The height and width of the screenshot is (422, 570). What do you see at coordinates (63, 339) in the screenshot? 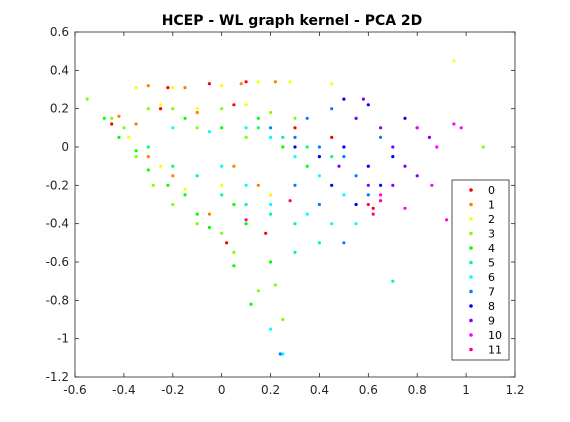
I see `y-tick-label: -1` at bounding box center [63, 339].